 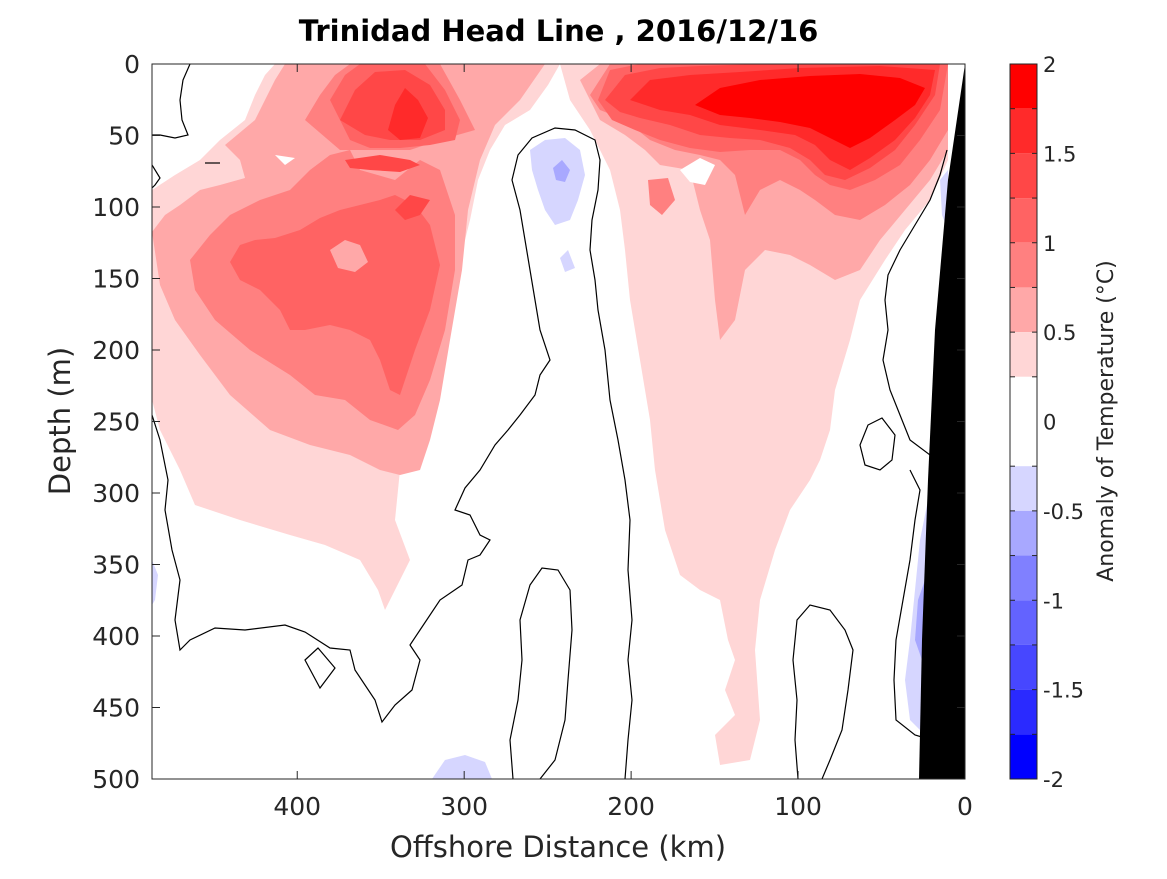 What do you see at coordinates (1049, 244) in the screenshot?
I see `colorbar-tick-label: 1` at bounding box center [1049, 244].